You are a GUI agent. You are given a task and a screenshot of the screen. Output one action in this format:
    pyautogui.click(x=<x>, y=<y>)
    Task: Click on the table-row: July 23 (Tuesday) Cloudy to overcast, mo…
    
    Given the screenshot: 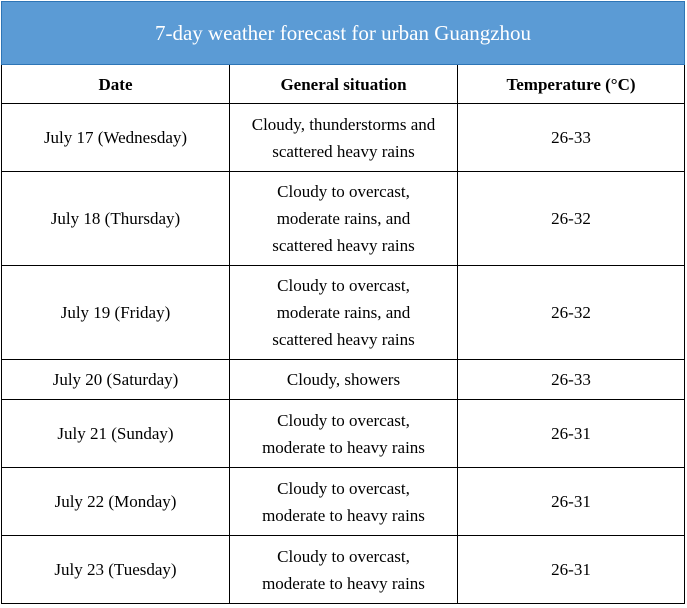 What is the action you would take?
    pyautogui.click(x=343, y=569)
    